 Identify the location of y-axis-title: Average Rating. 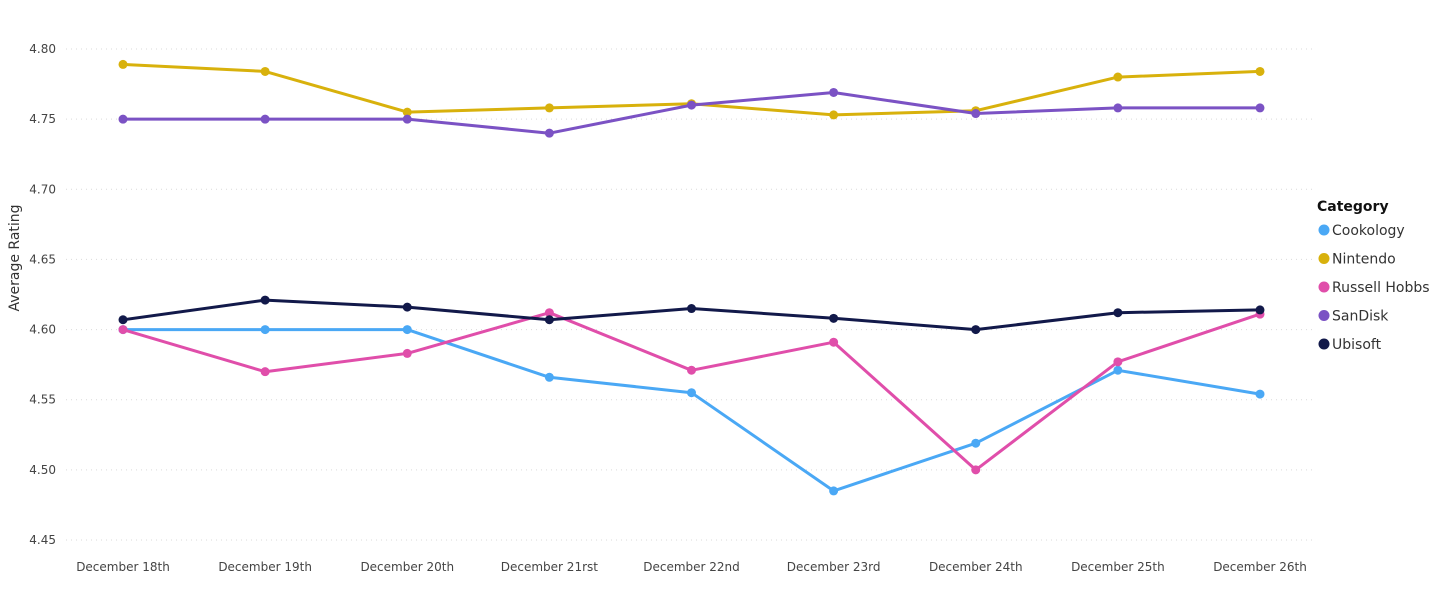
(15, 257).